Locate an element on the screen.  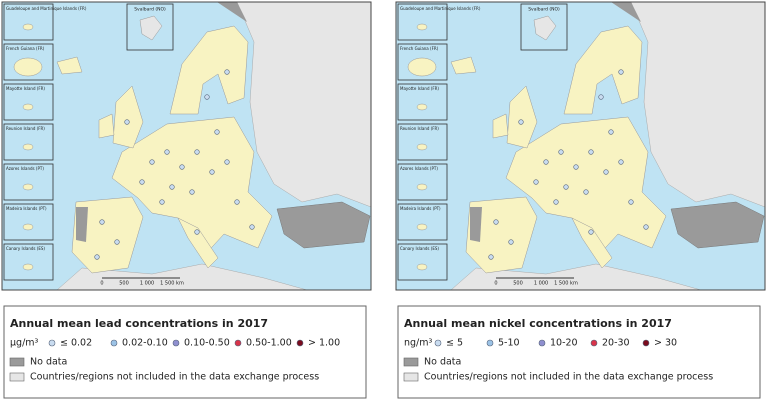
legend-label: 0.10-0.50 is located at coordinates (207, 343).